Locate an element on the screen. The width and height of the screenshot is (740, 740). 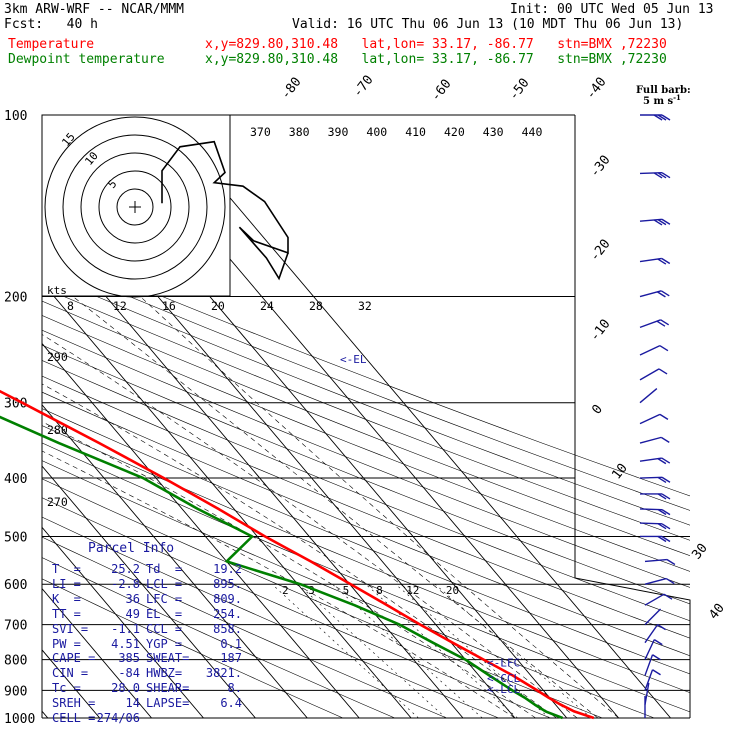
theta-label: 380 is located at coordinates (299, 132).